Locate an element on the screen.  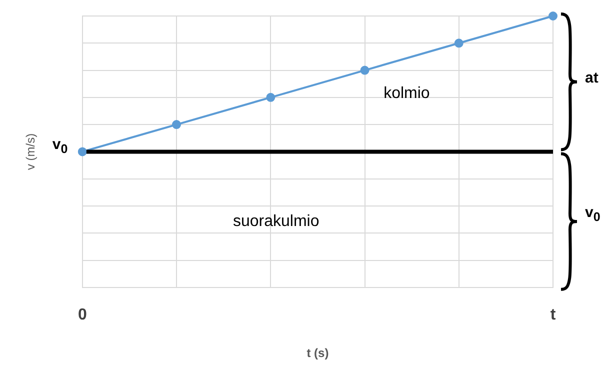
annotation: suorakulmio is located at coordinates (276, 221).